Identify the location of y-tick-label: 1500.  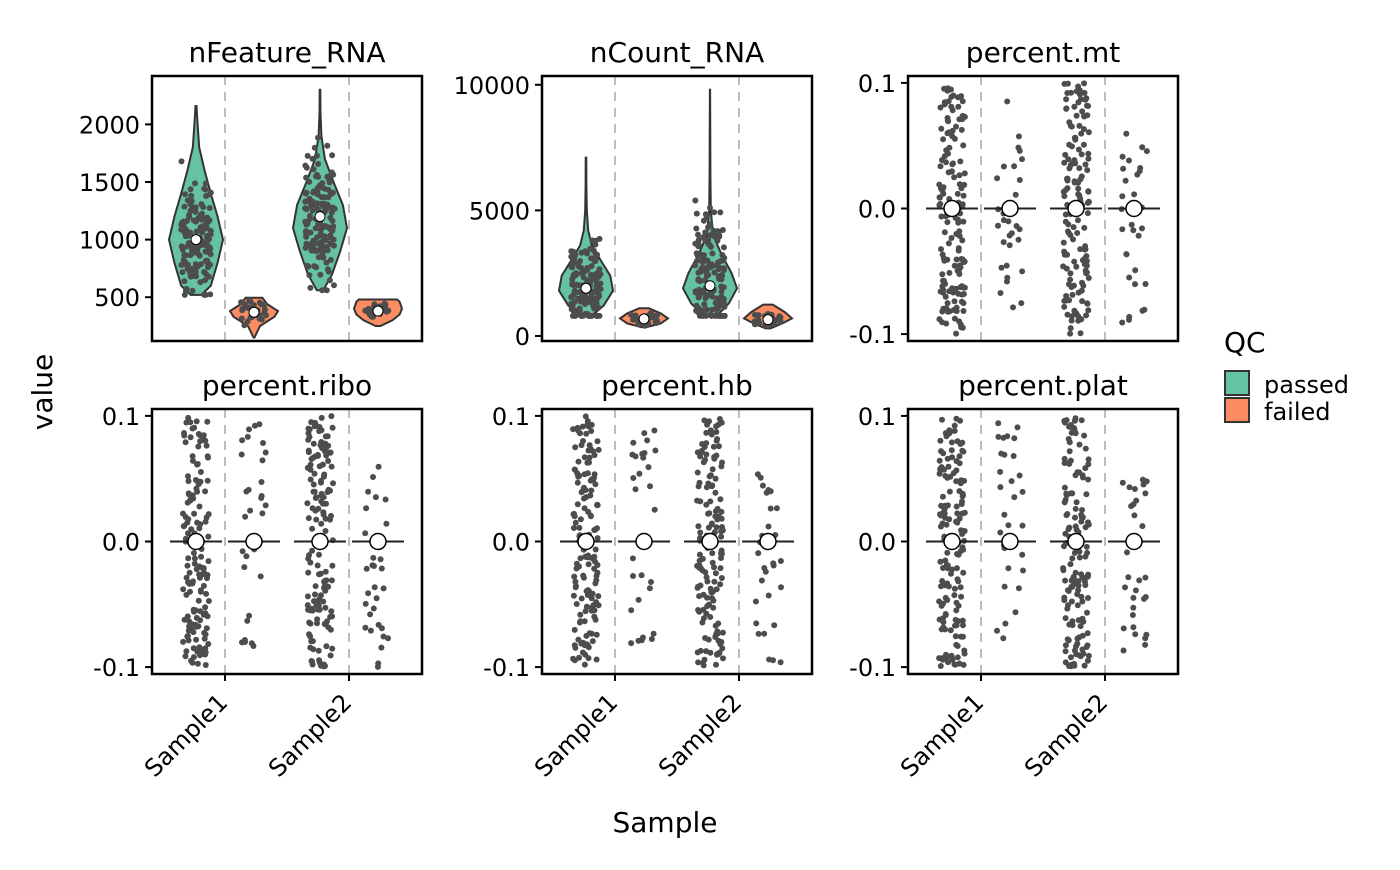
(109, 183).